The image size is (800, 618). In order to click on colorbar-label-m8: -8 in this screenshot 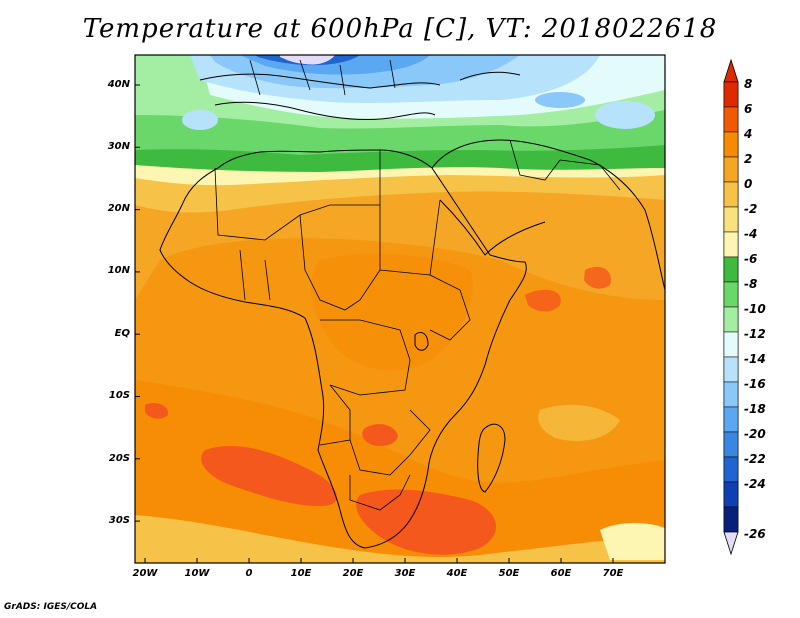, I will do `click(751, 284)`.